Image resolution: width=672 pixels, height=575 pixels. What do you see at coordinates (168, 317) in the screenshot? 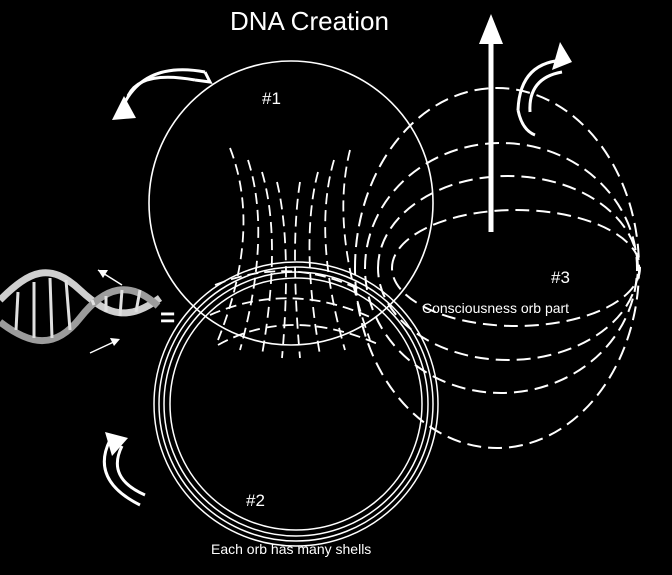
I see `equals-sign: =` at bounding box center [168, 317].